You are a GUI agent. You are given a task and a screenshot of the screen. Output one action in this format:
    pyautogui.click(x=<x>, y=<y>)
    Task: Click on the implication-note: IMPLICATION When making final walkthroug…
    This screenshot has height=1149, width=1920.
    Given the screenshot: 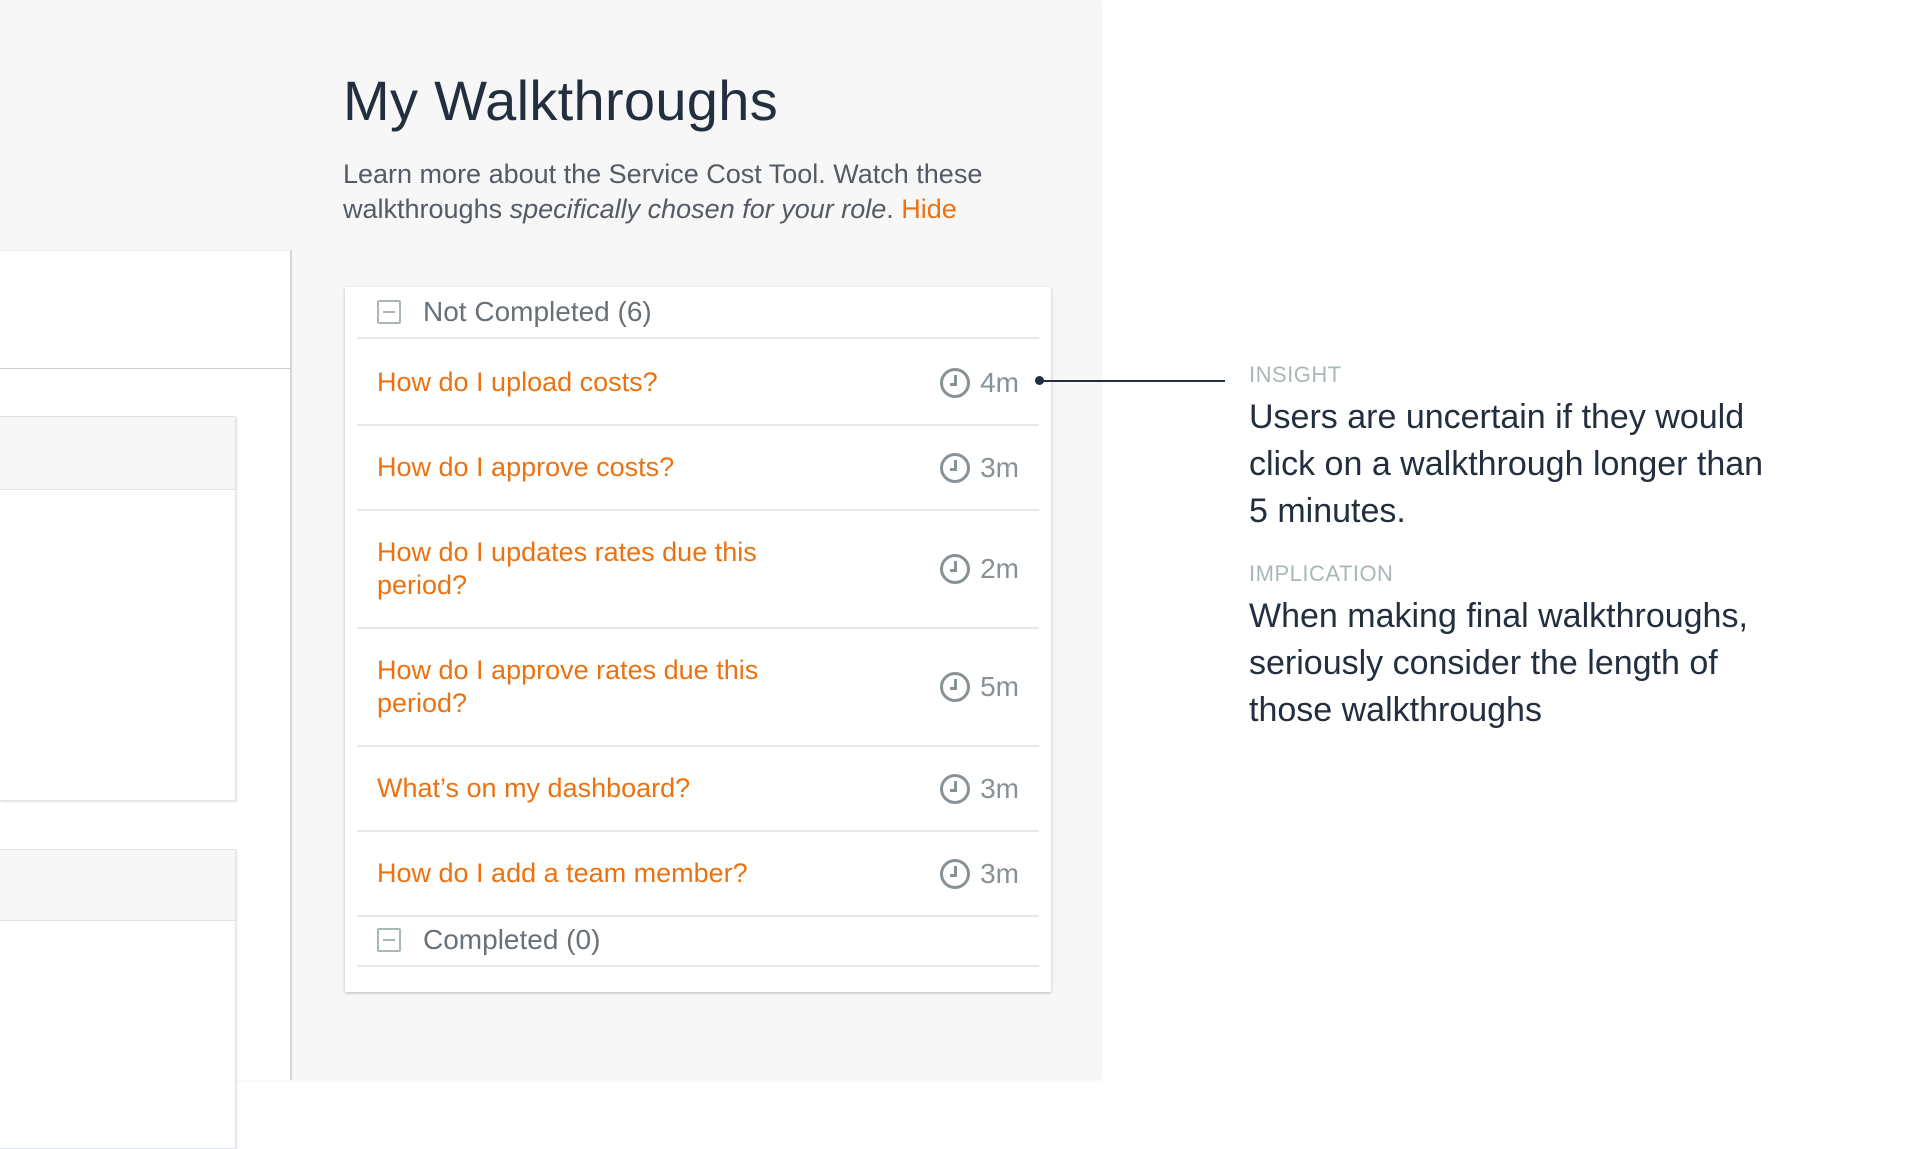 What is the action you would take?
    pyautogui.click(x=1509, y=647)
    